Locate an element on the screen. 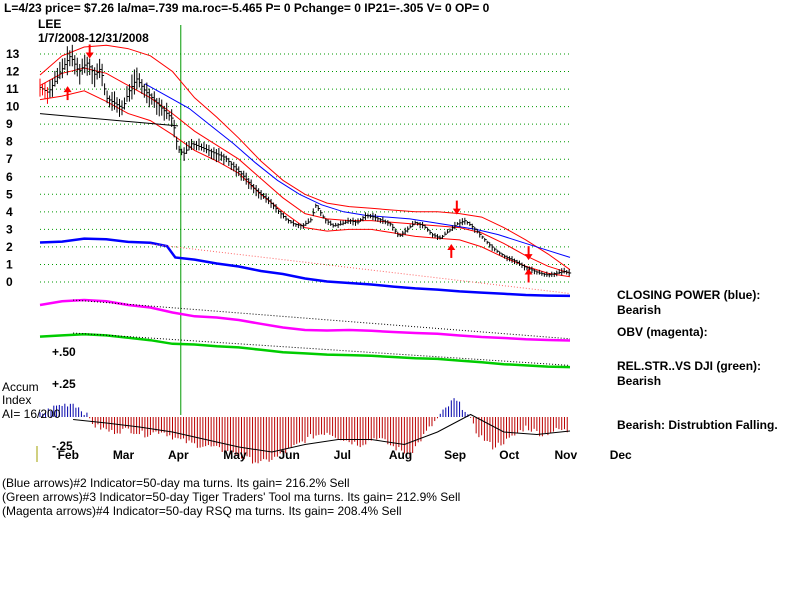 Image resolution: width=800 pixels, height=600 pixels. month-label: Jul is located at coordinates (342, 455).